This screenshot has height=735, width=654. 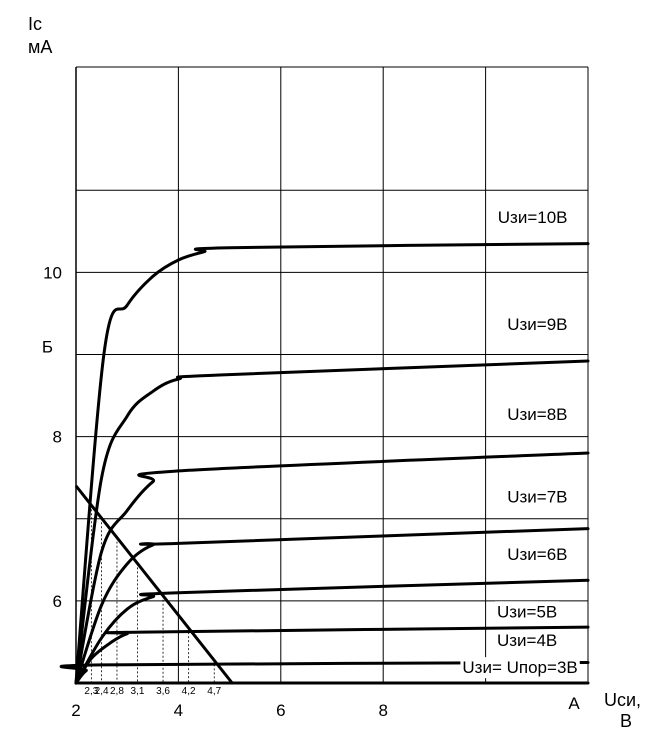 What do you see at coordinates (163, 691) in the screenshot?
I see `marker-label: 3,6` at bounding box center [163, 691].